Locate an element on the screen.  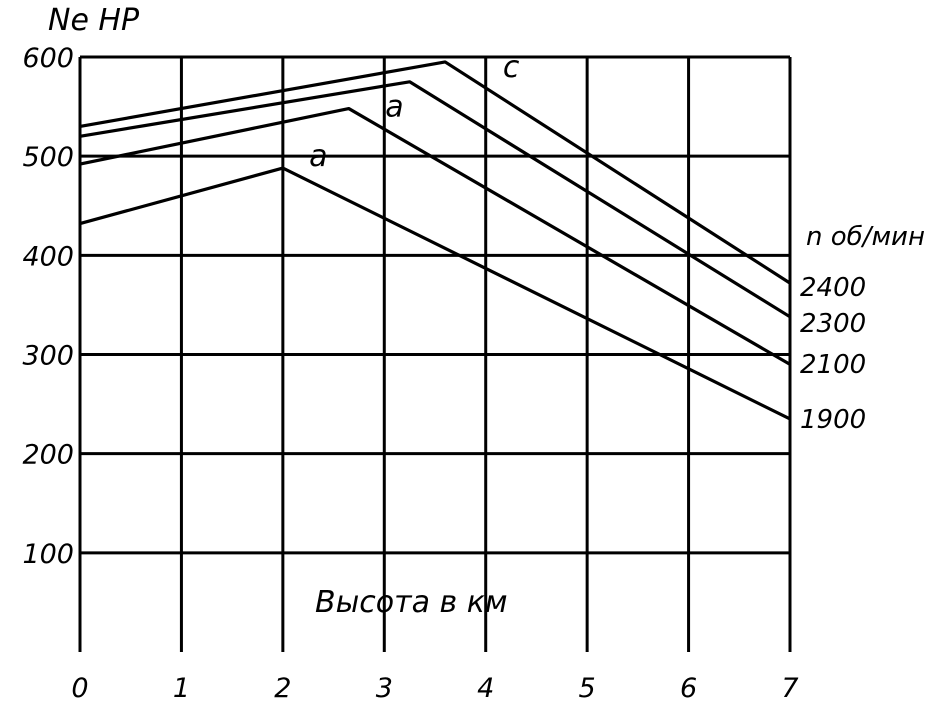
series-label-2400: 2400 is located at coordinates (833, 288).